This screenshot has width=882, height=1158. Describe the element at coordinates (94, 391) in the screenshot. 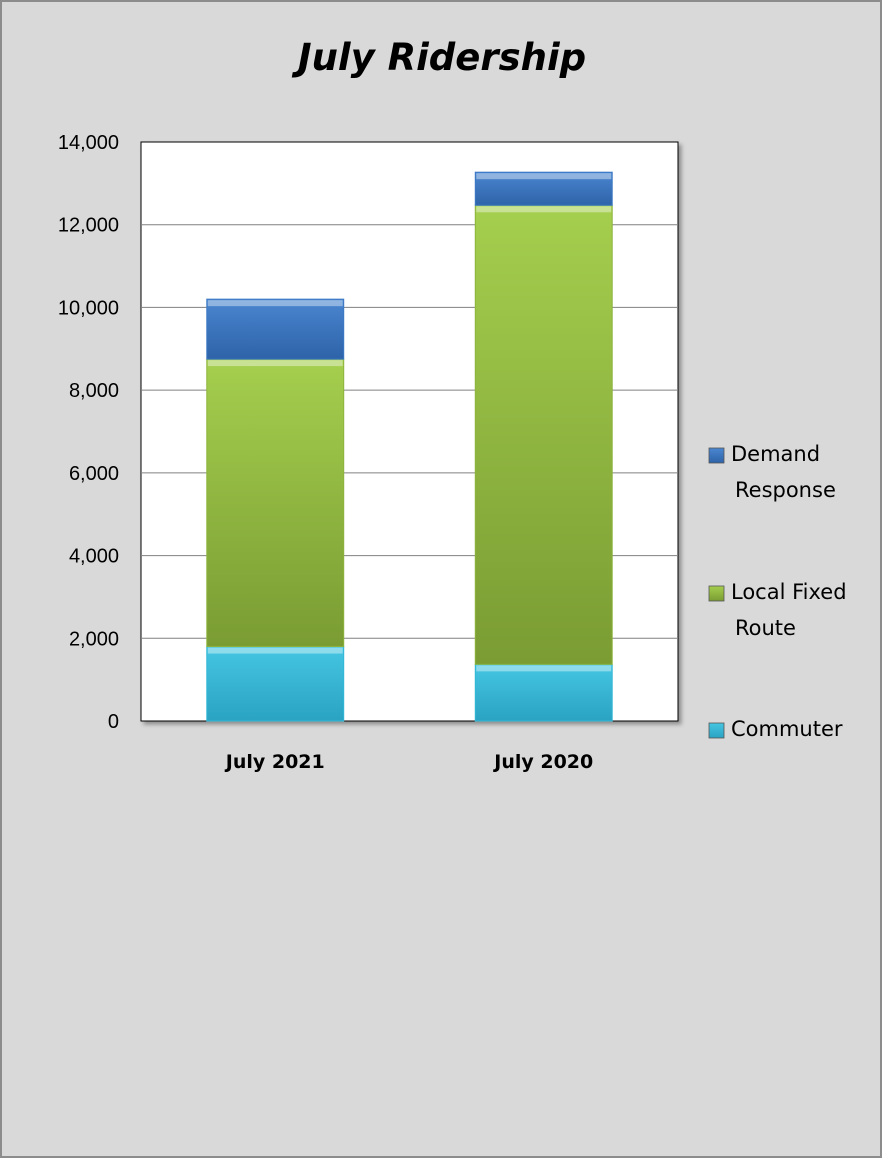

I see `y-tick-label: 8,000` at that location.